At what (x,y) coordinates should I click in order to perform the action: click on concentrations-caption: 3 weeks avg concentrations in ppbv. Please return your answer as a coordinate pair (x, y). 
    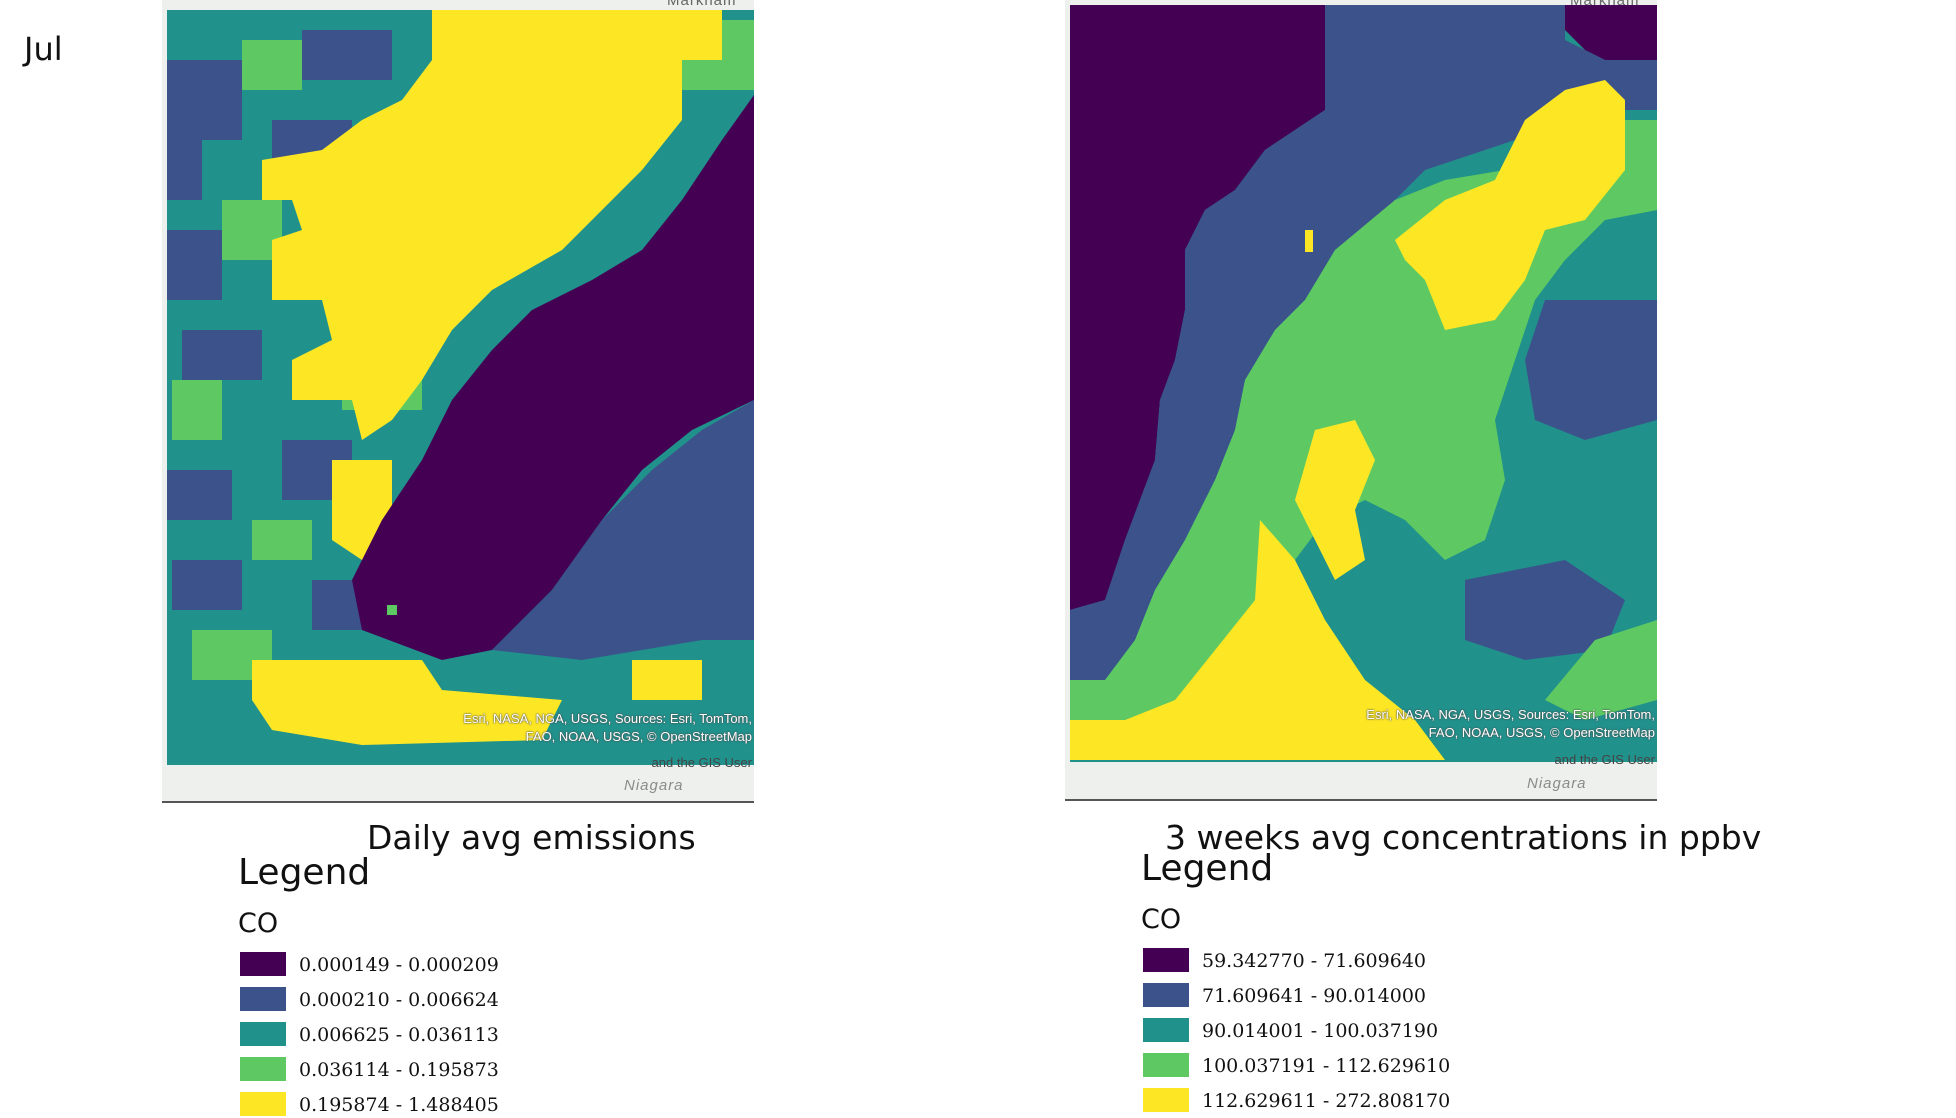
    Looking at the image, I should click on (1463, 837).